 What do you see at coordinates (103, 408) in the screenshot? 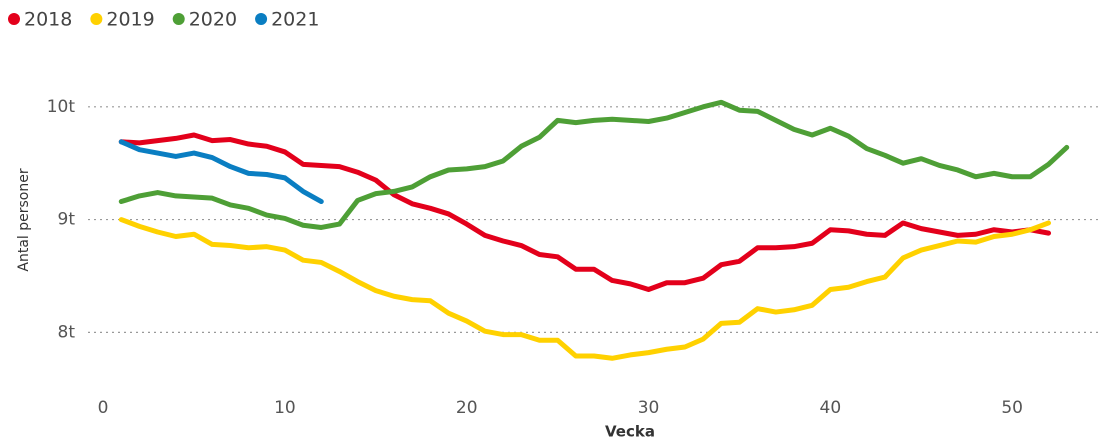
I see `x-tick-label: 0` at bounding box center [103, 408].